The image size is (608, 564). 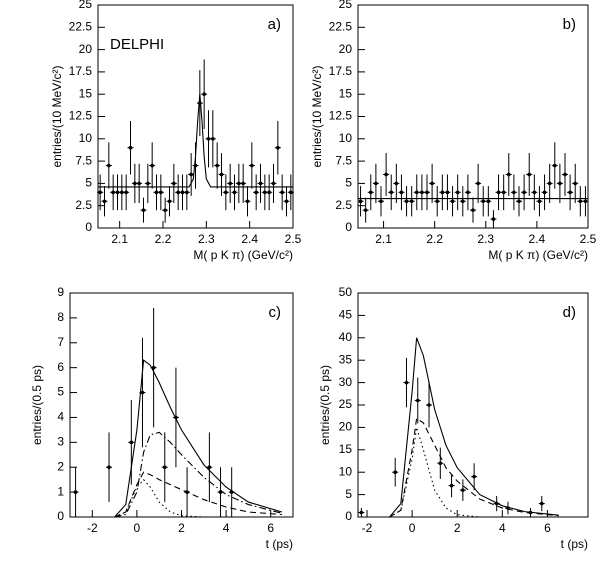 What do you see at coordinates (83, 205) in the screenshot?
I see `y-tick-label: 2.5` at bounding box center [83, 205].